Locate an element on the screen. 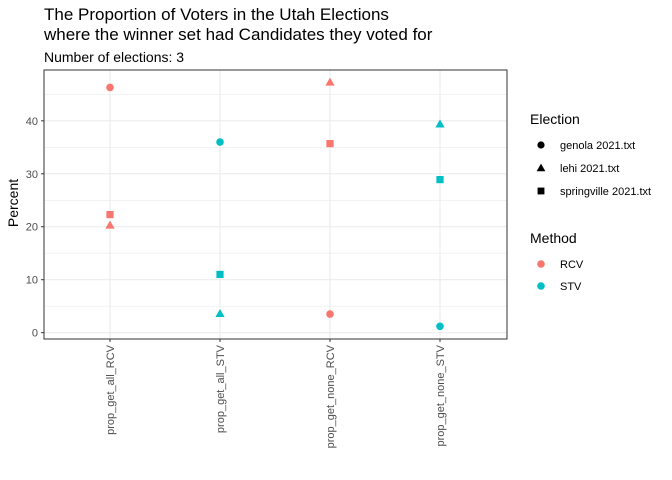 The width and height of the screenshot is (672, 480). legend-label-election: genola 2021.txt is located at coordinates (597, 146).